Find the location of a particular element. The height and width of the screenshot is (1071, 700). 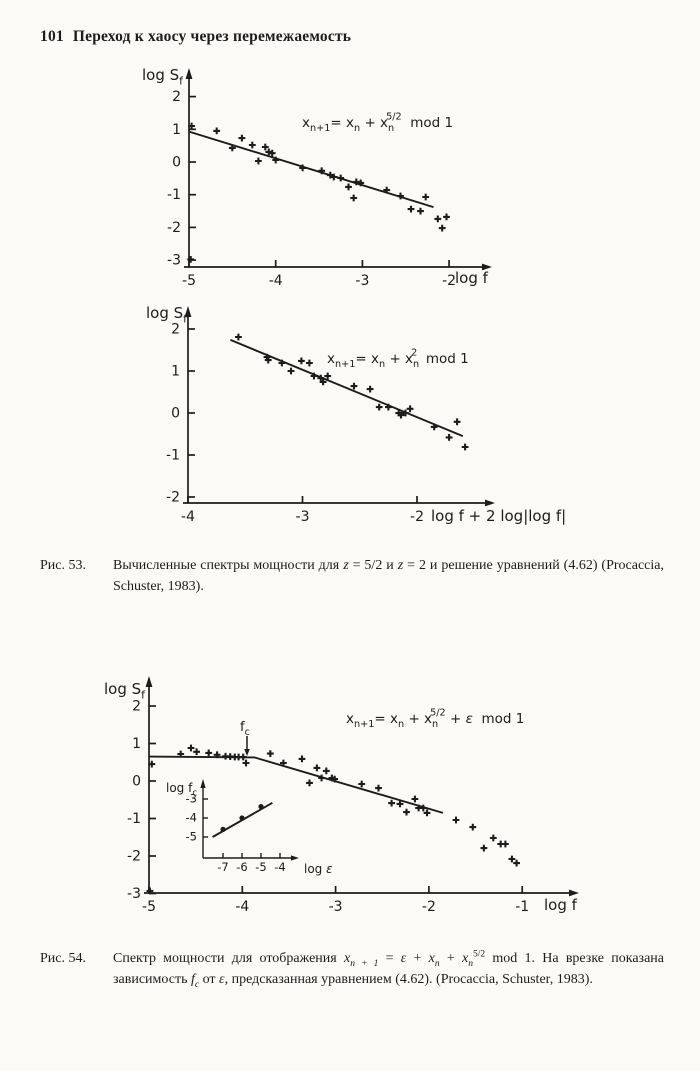

fig53-top-chart-z52-ytick--3: -3 is located at coordinates (174, 261).